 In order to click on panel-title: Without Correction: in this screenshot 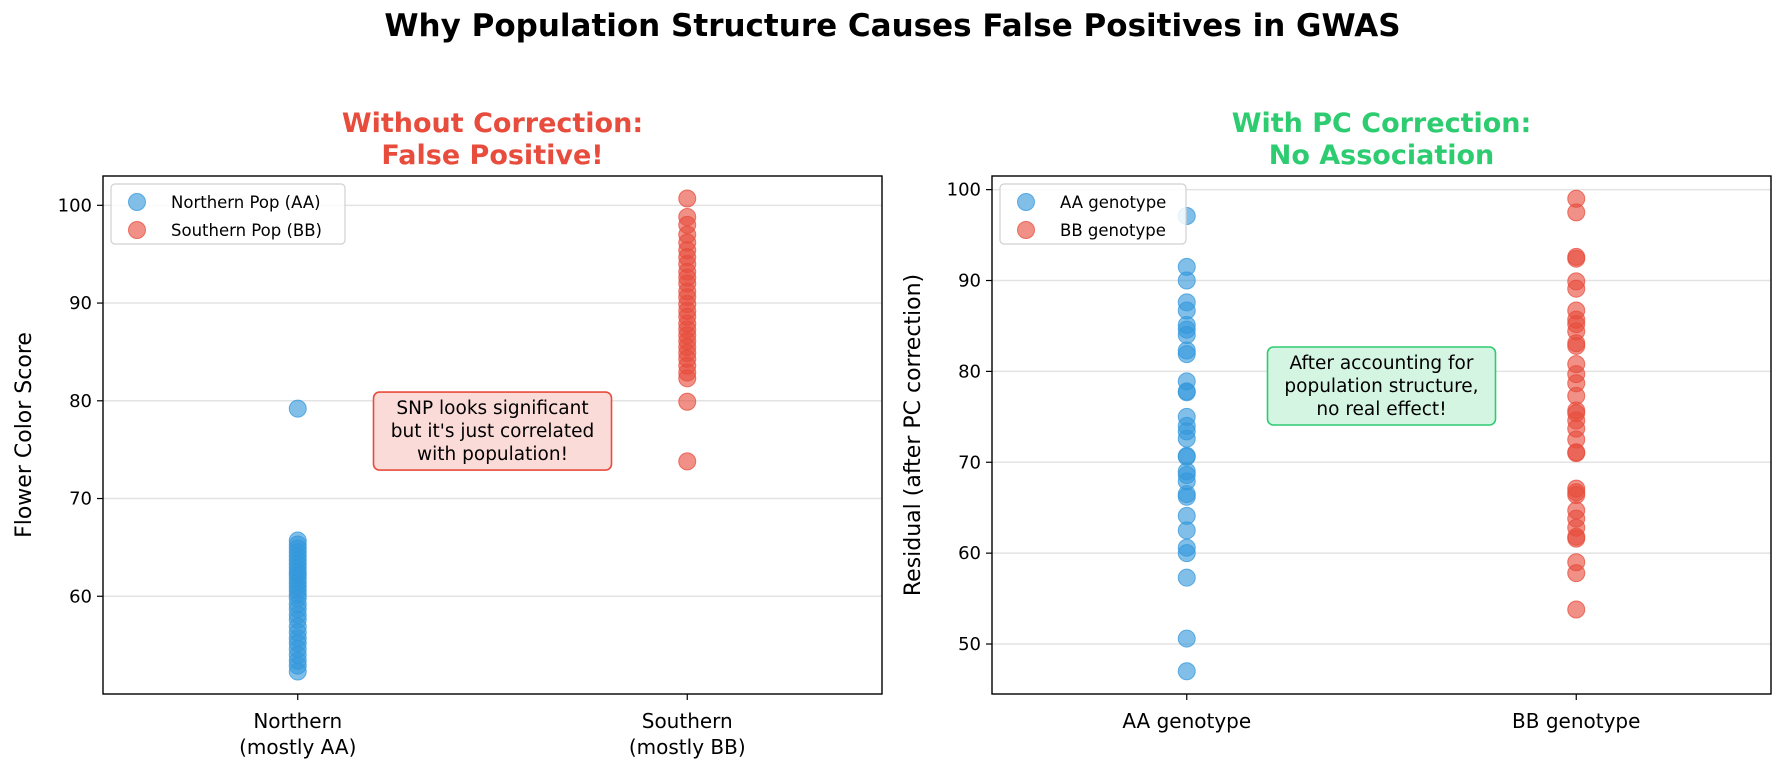, I will do `click(492, 123)`.